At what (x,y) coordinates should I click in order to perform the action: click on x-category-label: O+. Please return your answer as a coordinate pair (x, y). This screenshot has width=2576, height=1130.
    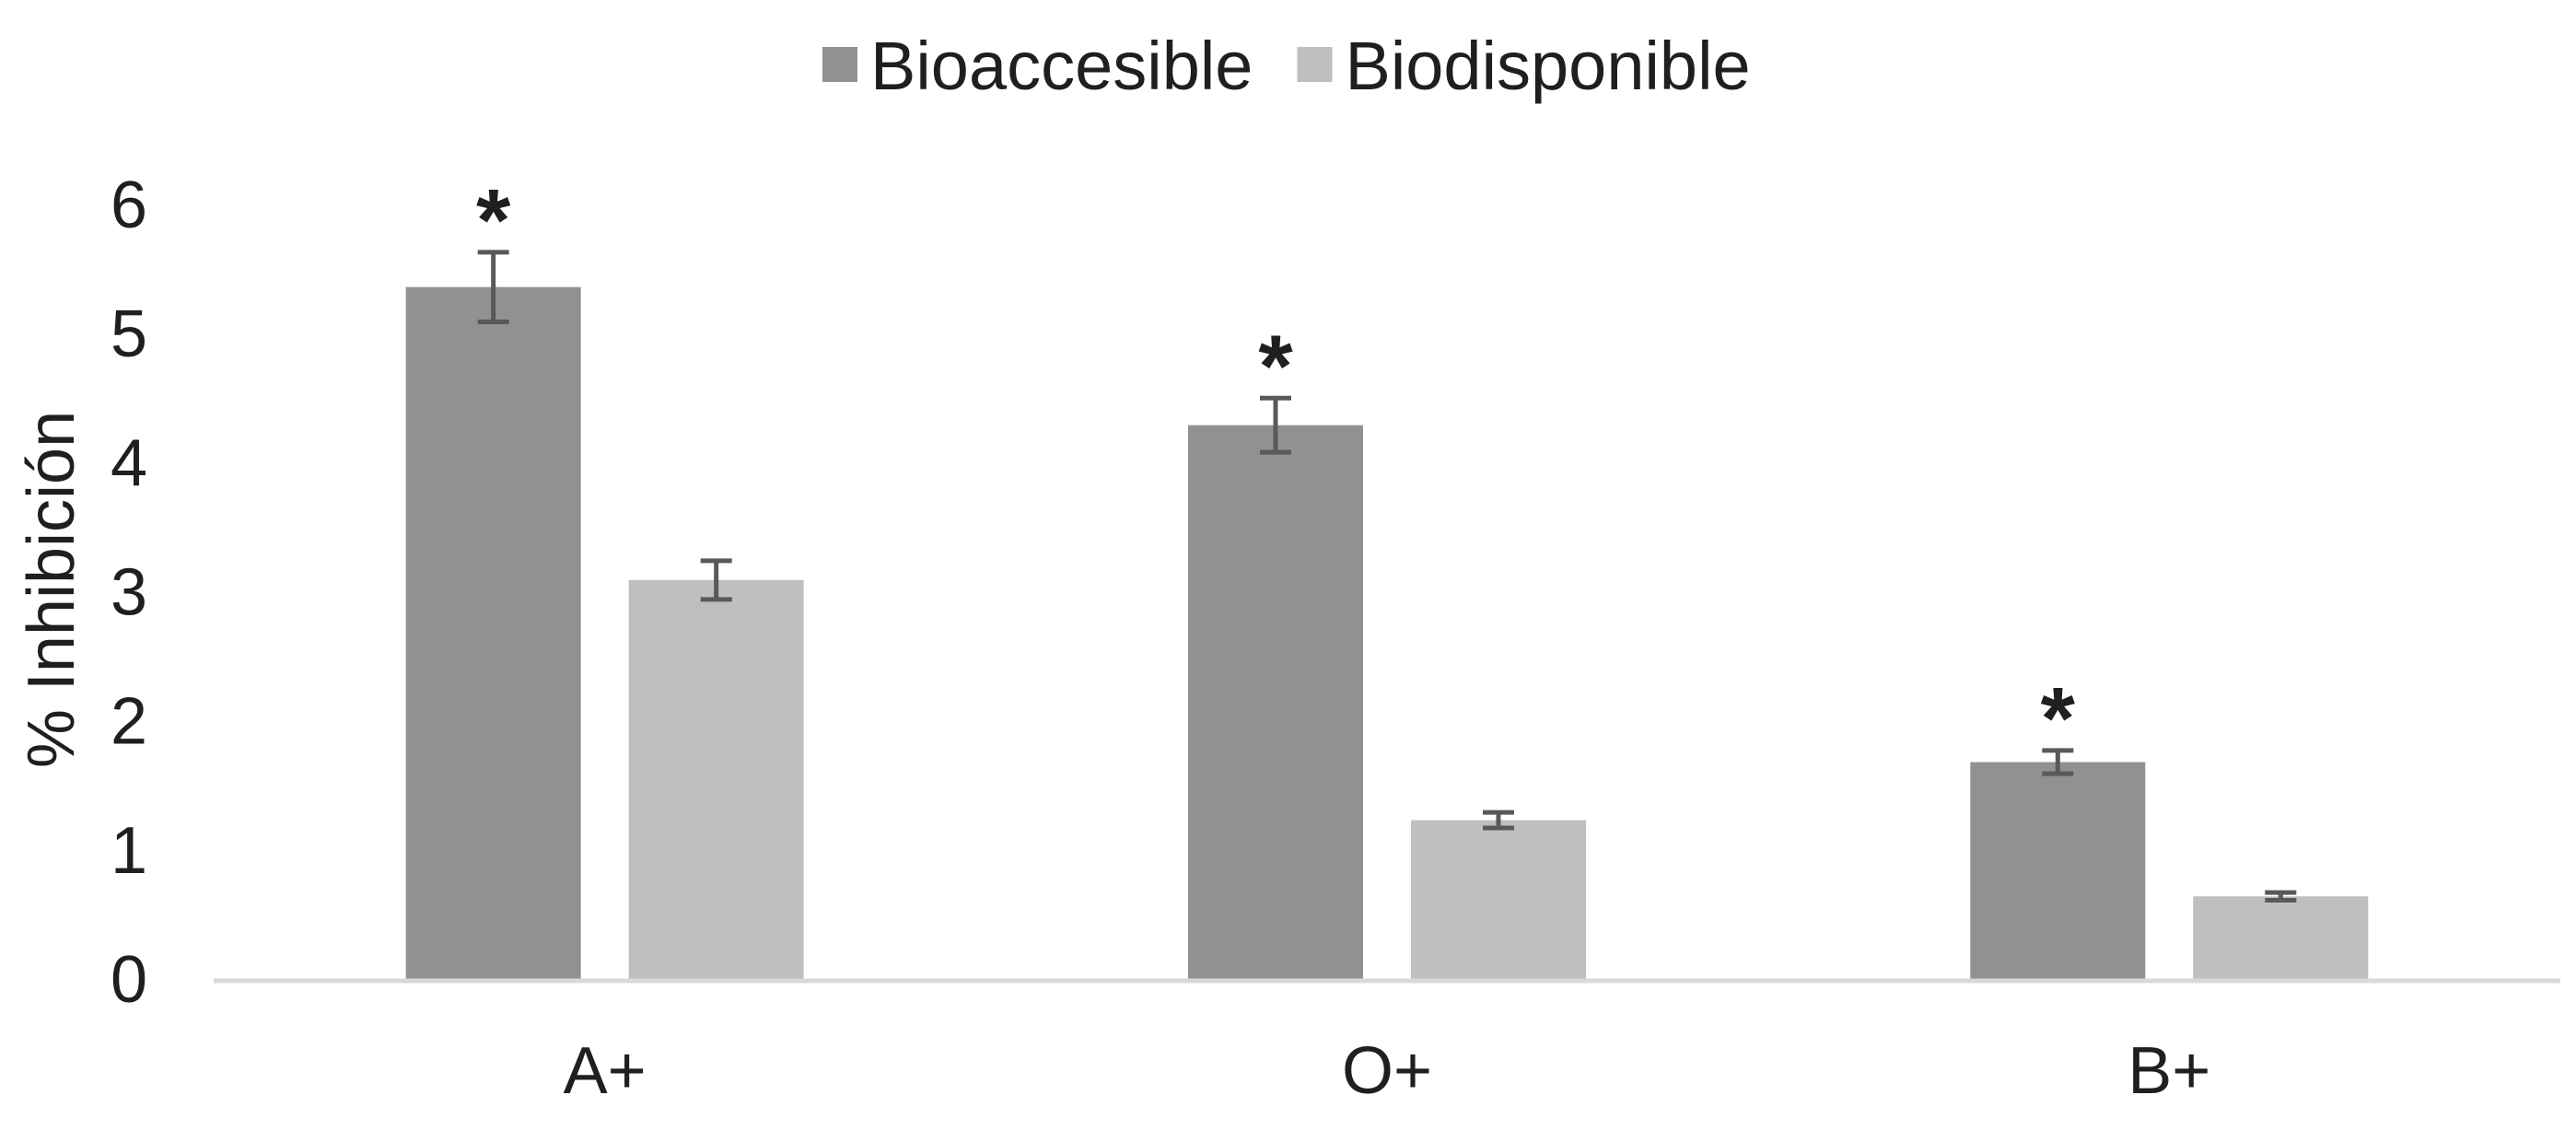
    Looking at the image, I should click on (1387, 1071).